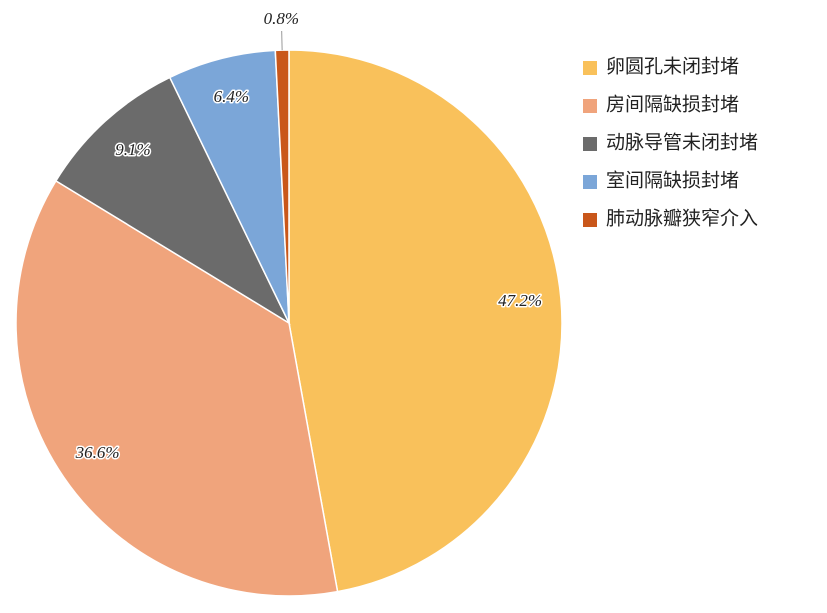  What do you see at coordinates (132, 149) in the screenshot?
I see `value-label: 9.1%` at bounding box center [132, 149].